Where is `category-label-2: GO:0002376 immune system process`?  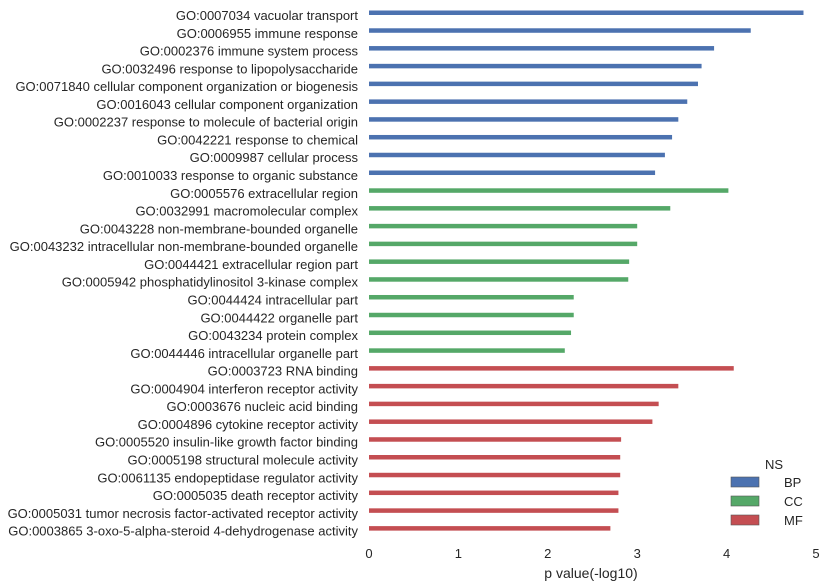
category-label-2: GO:0002376 immune system process is located at coordinates (249, 51).